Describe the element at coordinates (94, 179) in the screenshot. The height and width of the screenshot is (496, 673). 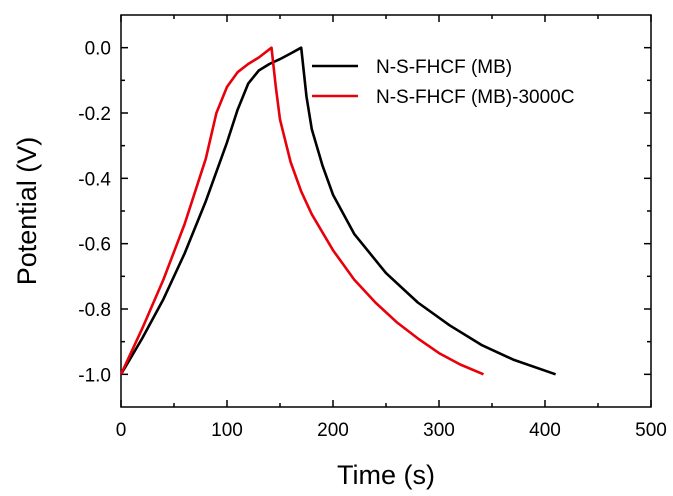
I see `y-tick-label: -0.4` at that location.